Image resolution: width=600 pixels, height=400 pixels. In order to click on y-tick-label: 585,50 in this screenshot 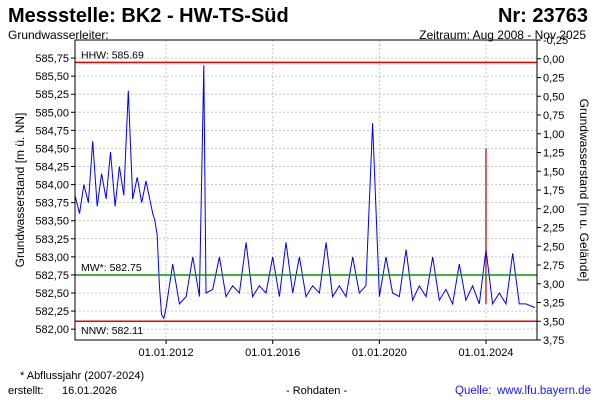, I will do `click(52, 77)`.